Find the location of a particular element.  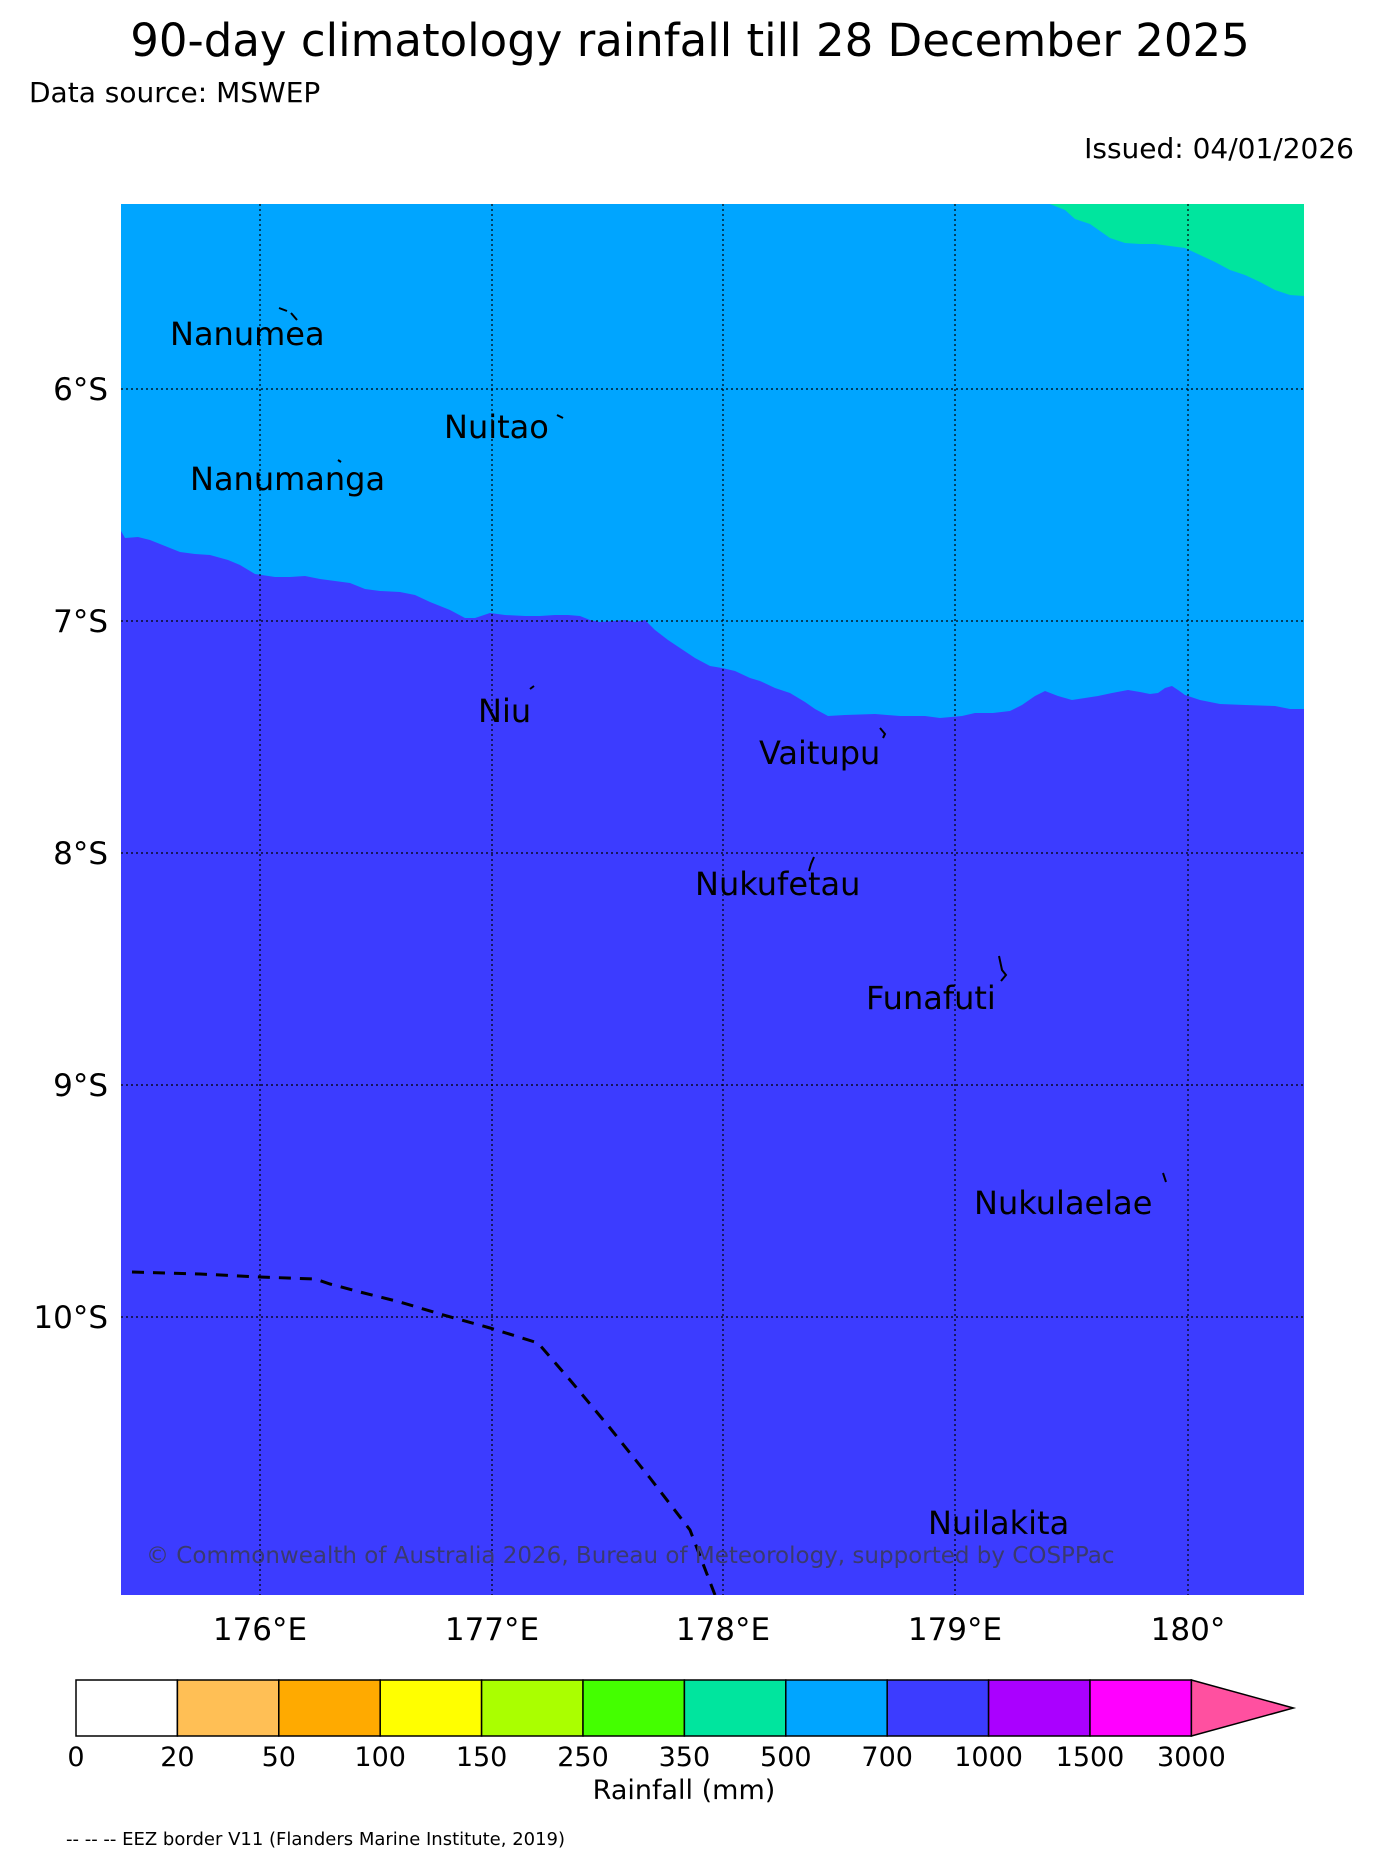

latitude-tick-label: 8°S is located at coordinates (80, 854).